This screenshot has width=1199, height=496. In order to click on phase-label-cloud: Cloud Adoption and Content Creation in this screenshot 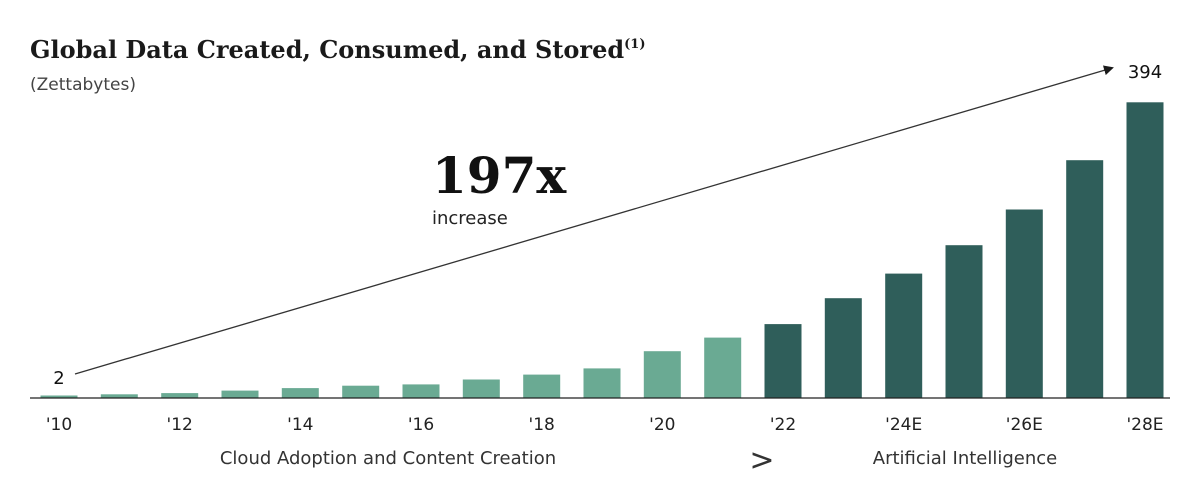, I will do `click(388, 458)`.